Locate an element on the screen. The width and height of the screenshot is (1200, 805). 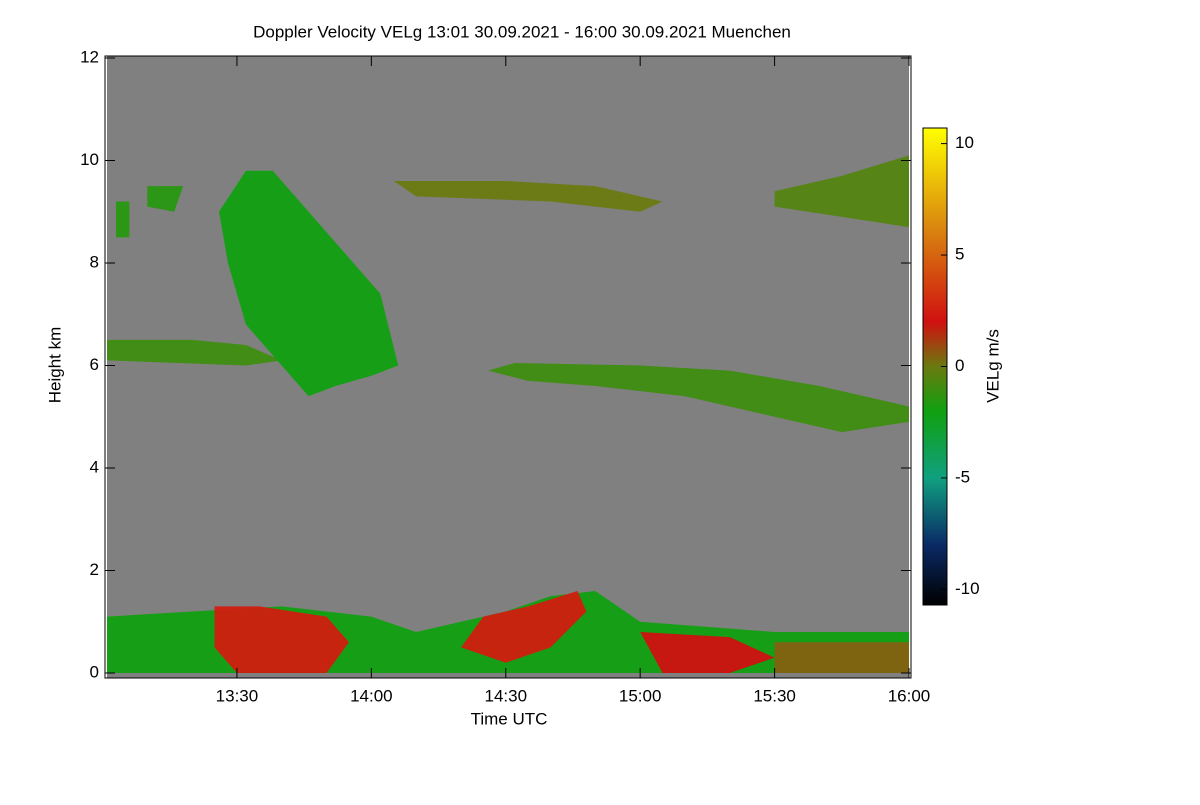
colorbar-tick-label: 5 is located at coordinates (959, 254).